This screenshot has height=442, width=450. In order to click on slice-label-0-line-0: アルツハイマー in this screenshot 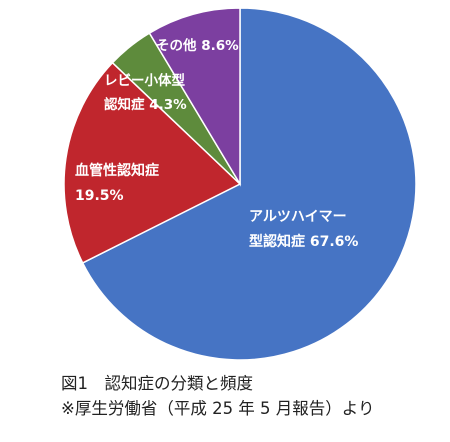, I will do `click(298, 217)`.